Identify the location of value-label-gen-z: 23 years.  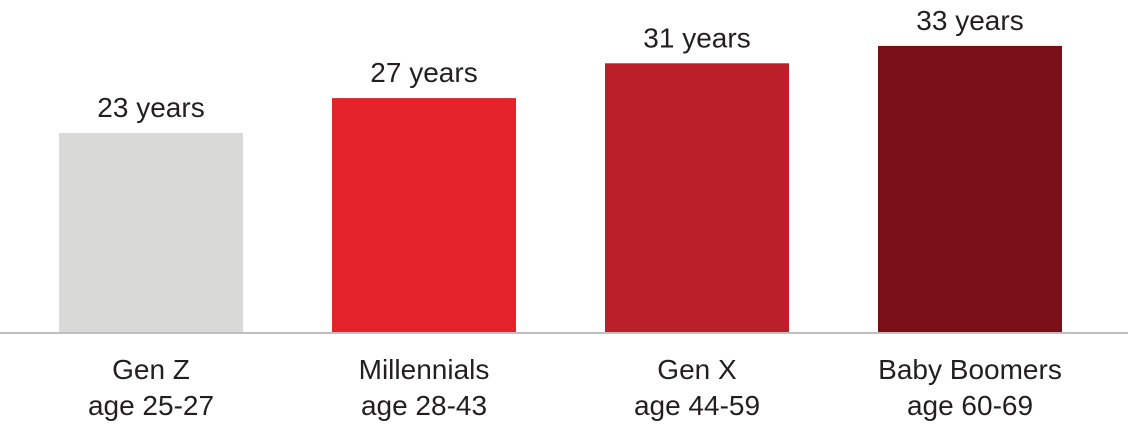
(150, 107).